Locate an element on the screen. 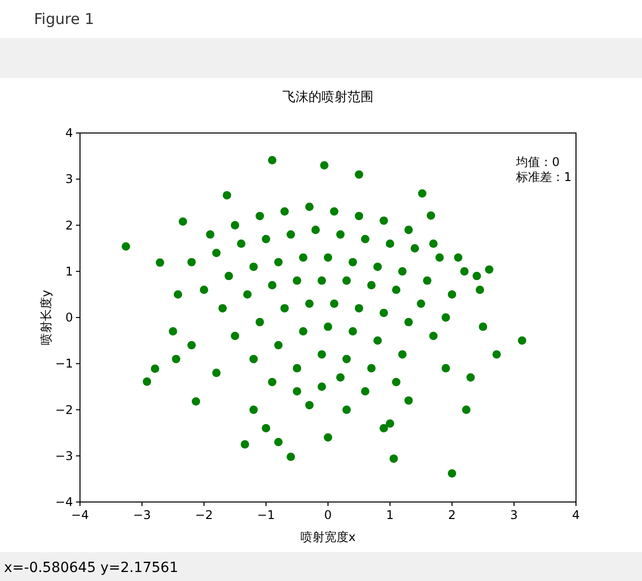 This screenshot has height=581, width=642. x-tick-label: 4 is located at coordinates (576, 515).